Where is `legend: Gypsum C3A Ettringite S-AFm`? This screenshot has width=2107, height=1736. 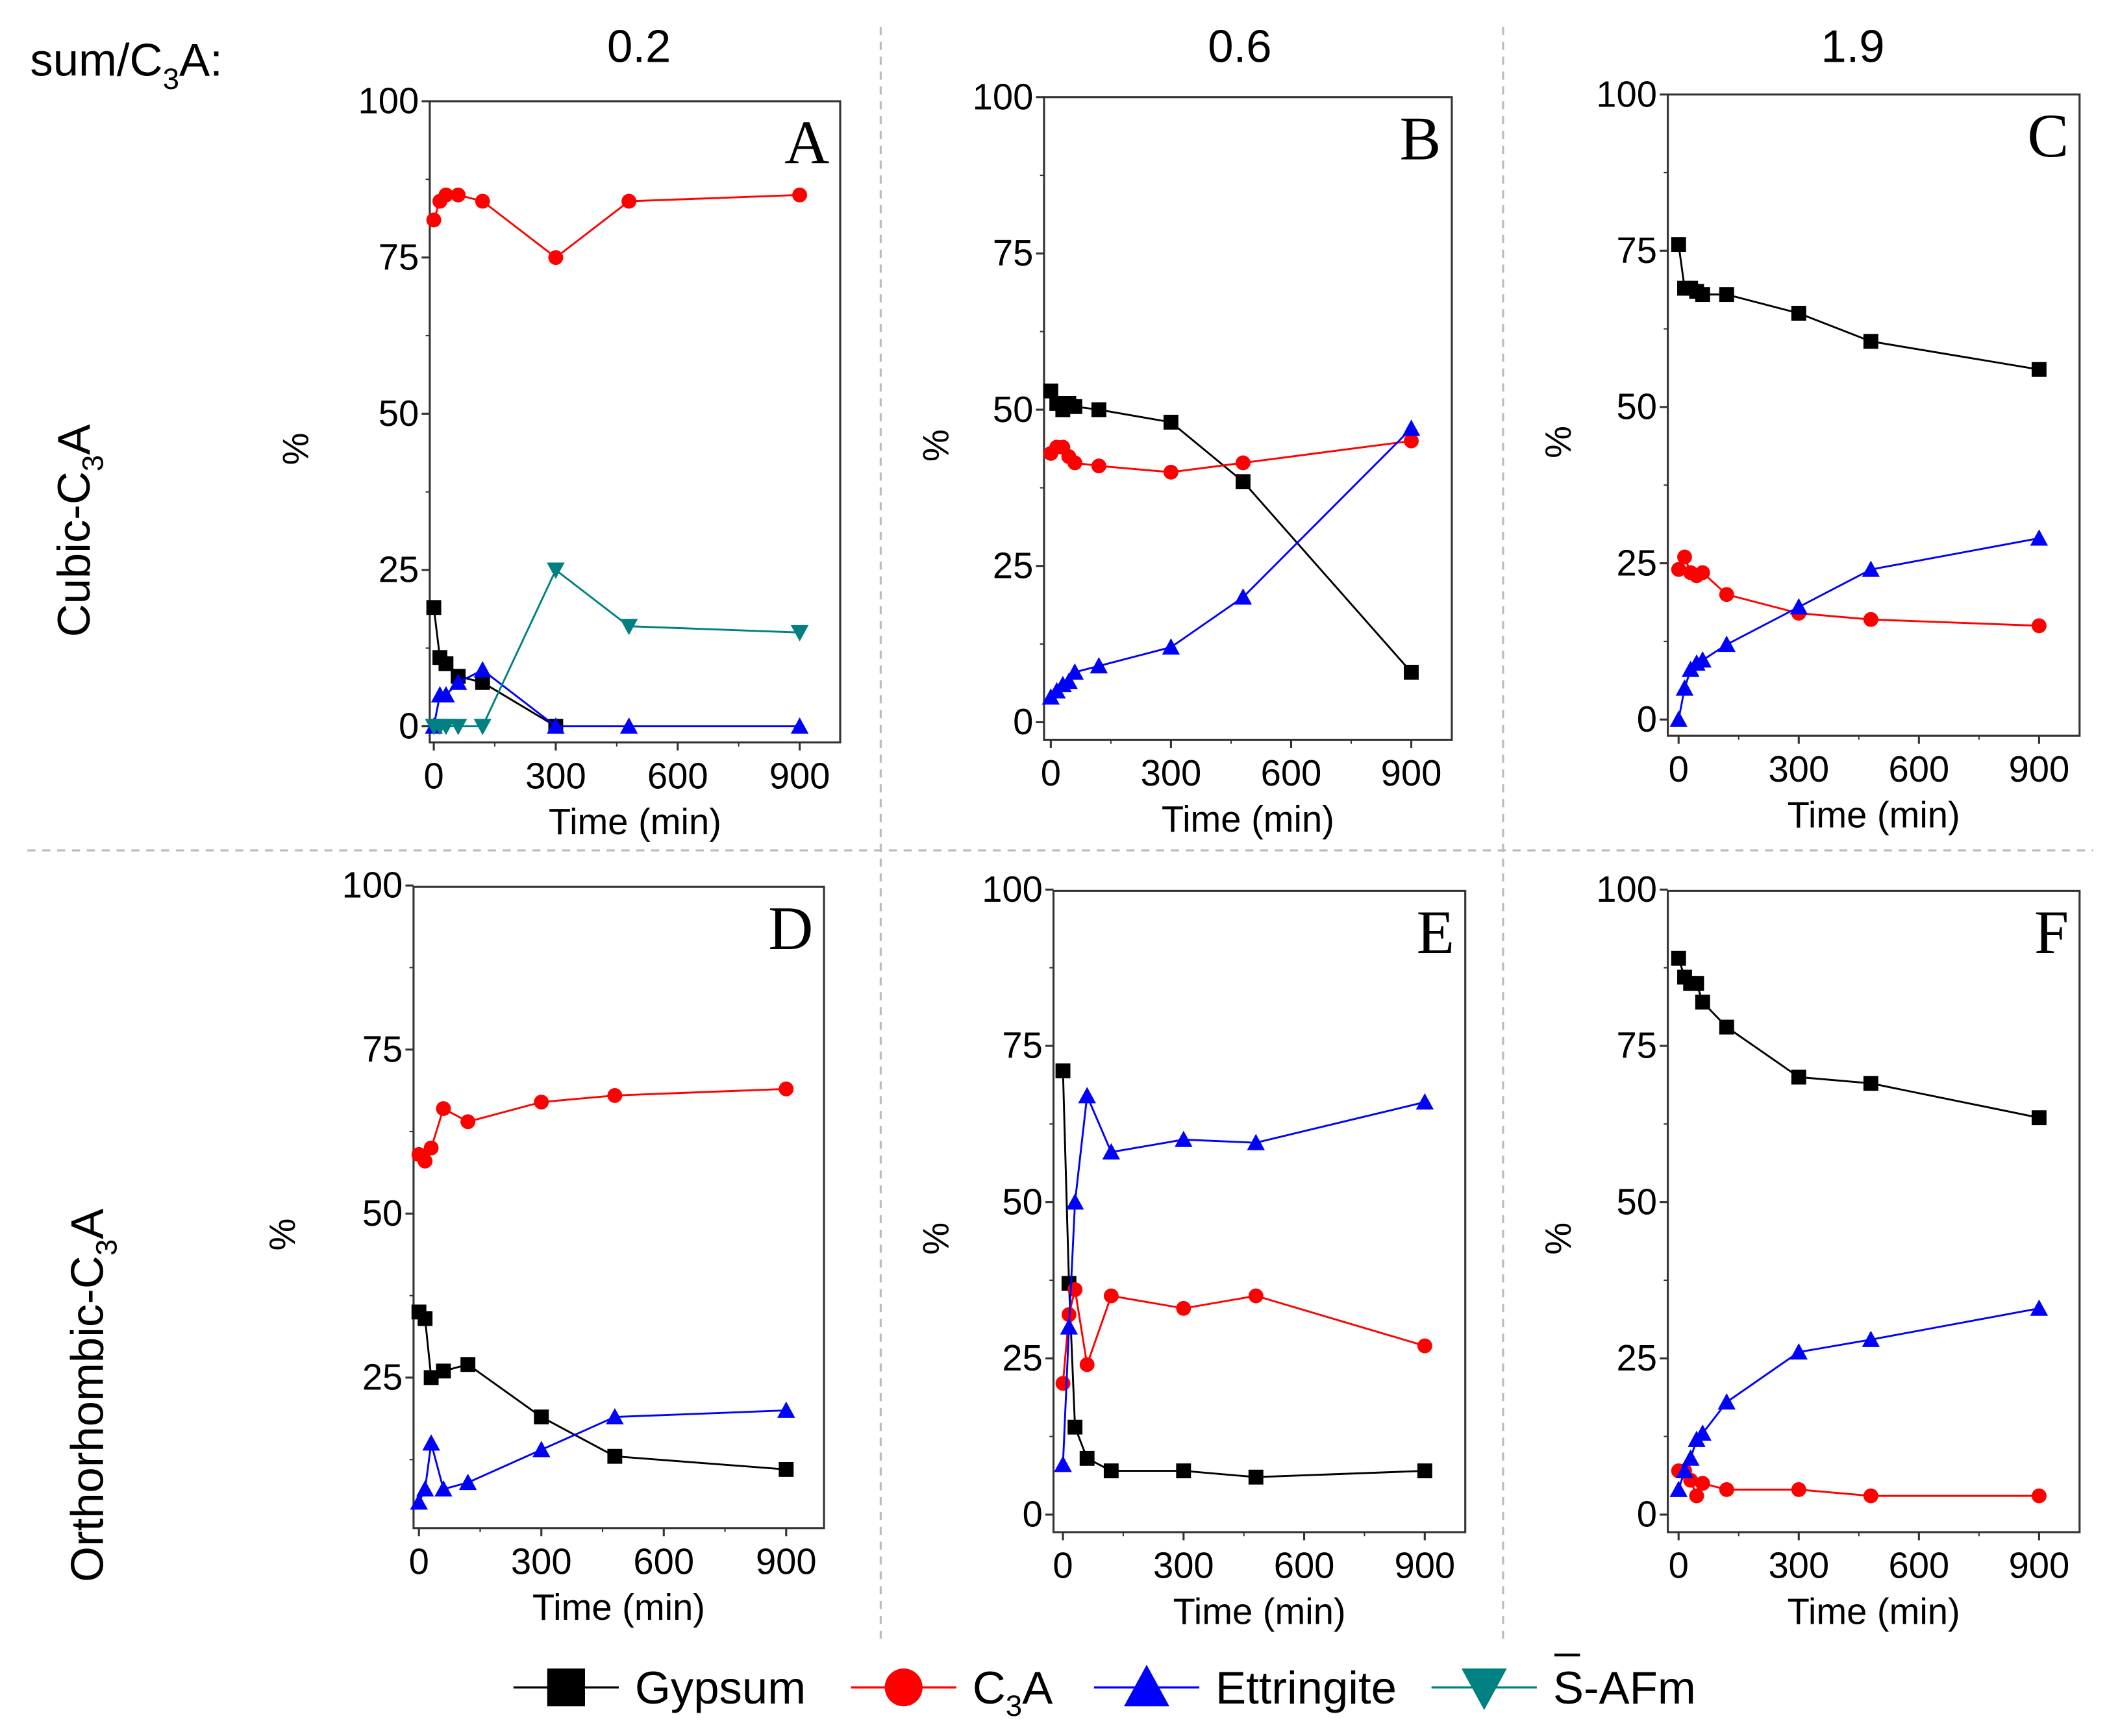
legend: Gypsum C3A Ettringite S-AFm is located at coordinates (1104, 1688).